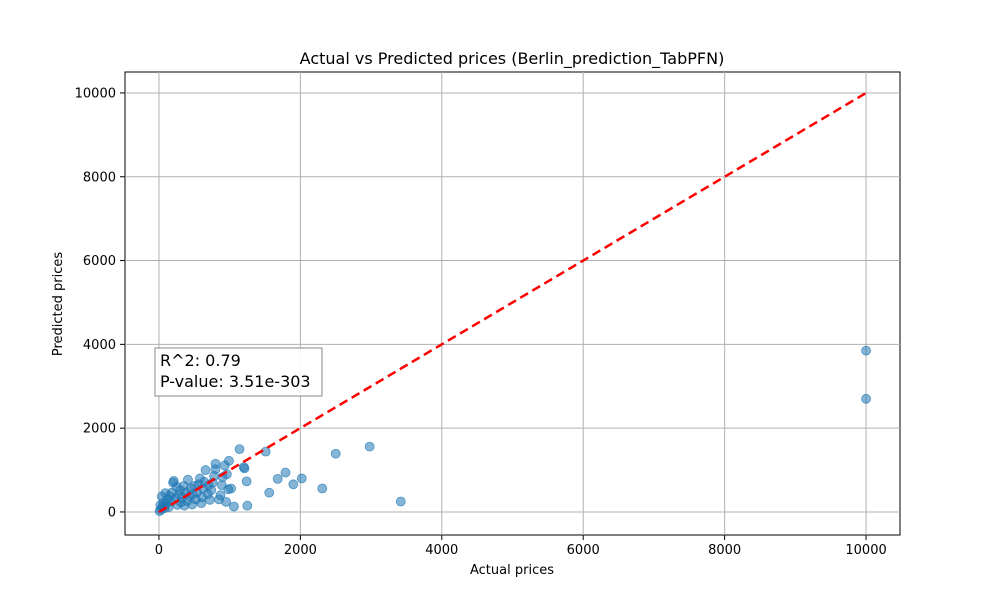  I want to click on y-axis-ticks: 0 2000 4000 6000 8000 10000, so click(100, 303).